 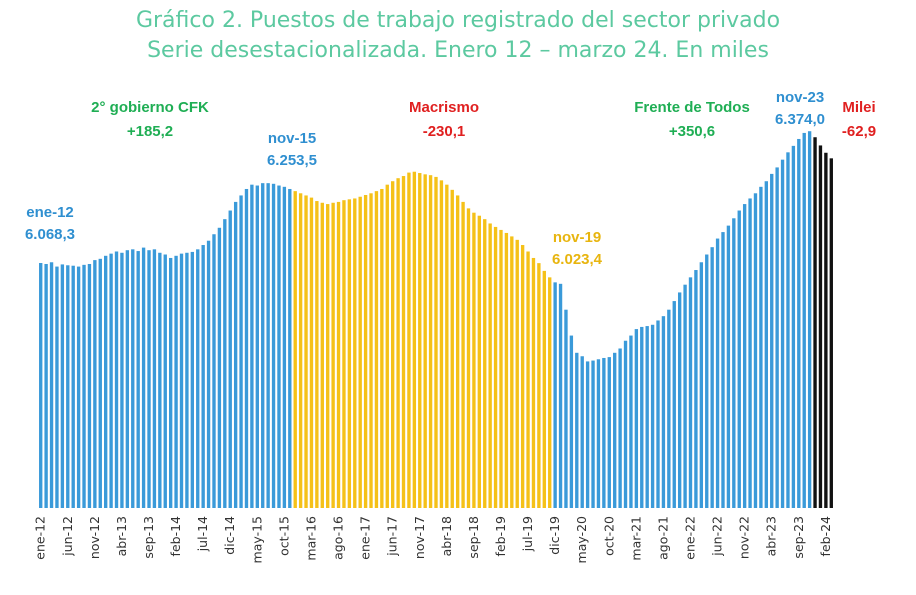 I want to click on x-tick-label: jul-19, so click(x=527, y=534).